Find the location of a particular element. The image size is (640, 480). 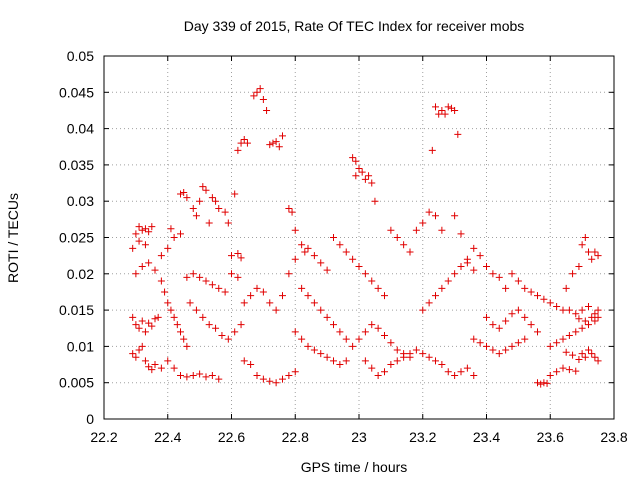

y-tick-label: 0 is located at coordinates (90, 419).